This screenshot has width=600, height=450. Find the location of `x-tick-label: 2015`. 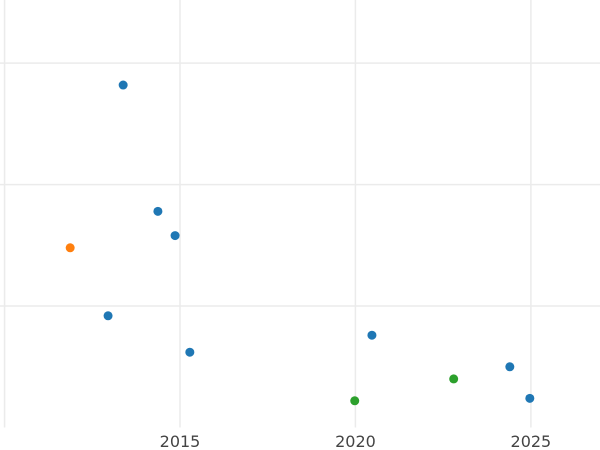

x-tick-label: 2015 is located at coordinates (180, 441).